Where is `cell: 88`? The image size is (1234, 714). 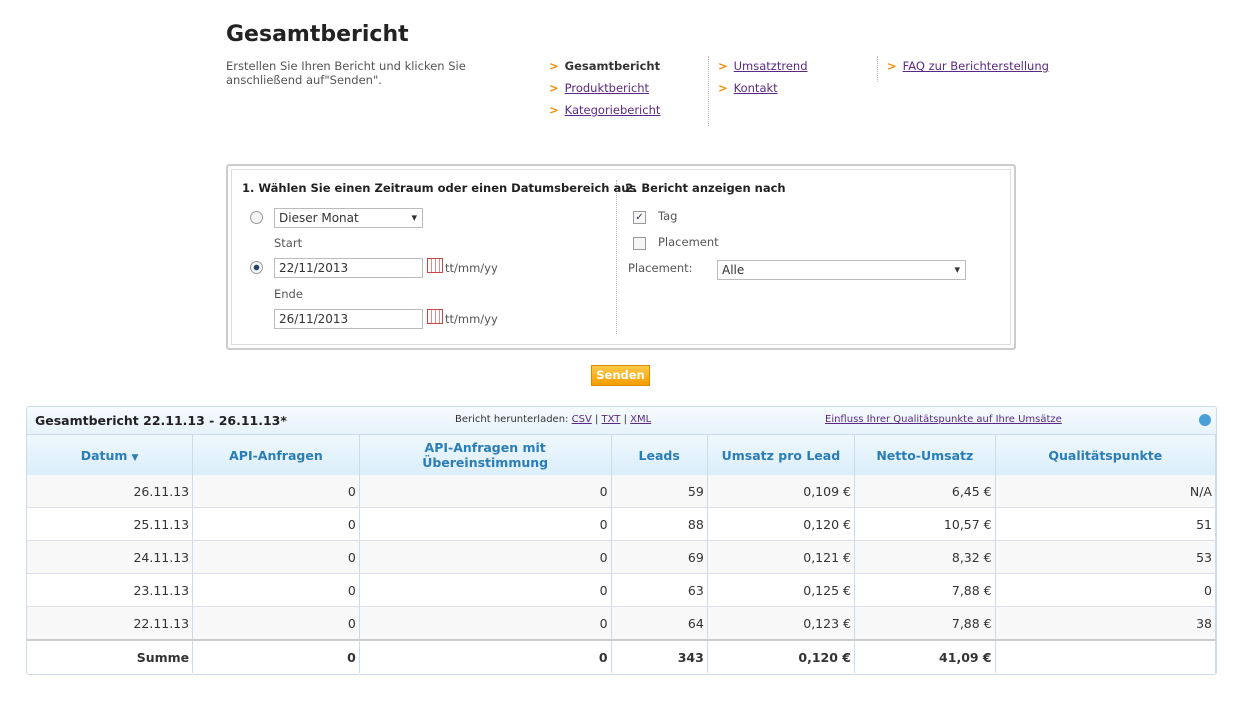
cell: 88 is located at coordinates (659, 524).